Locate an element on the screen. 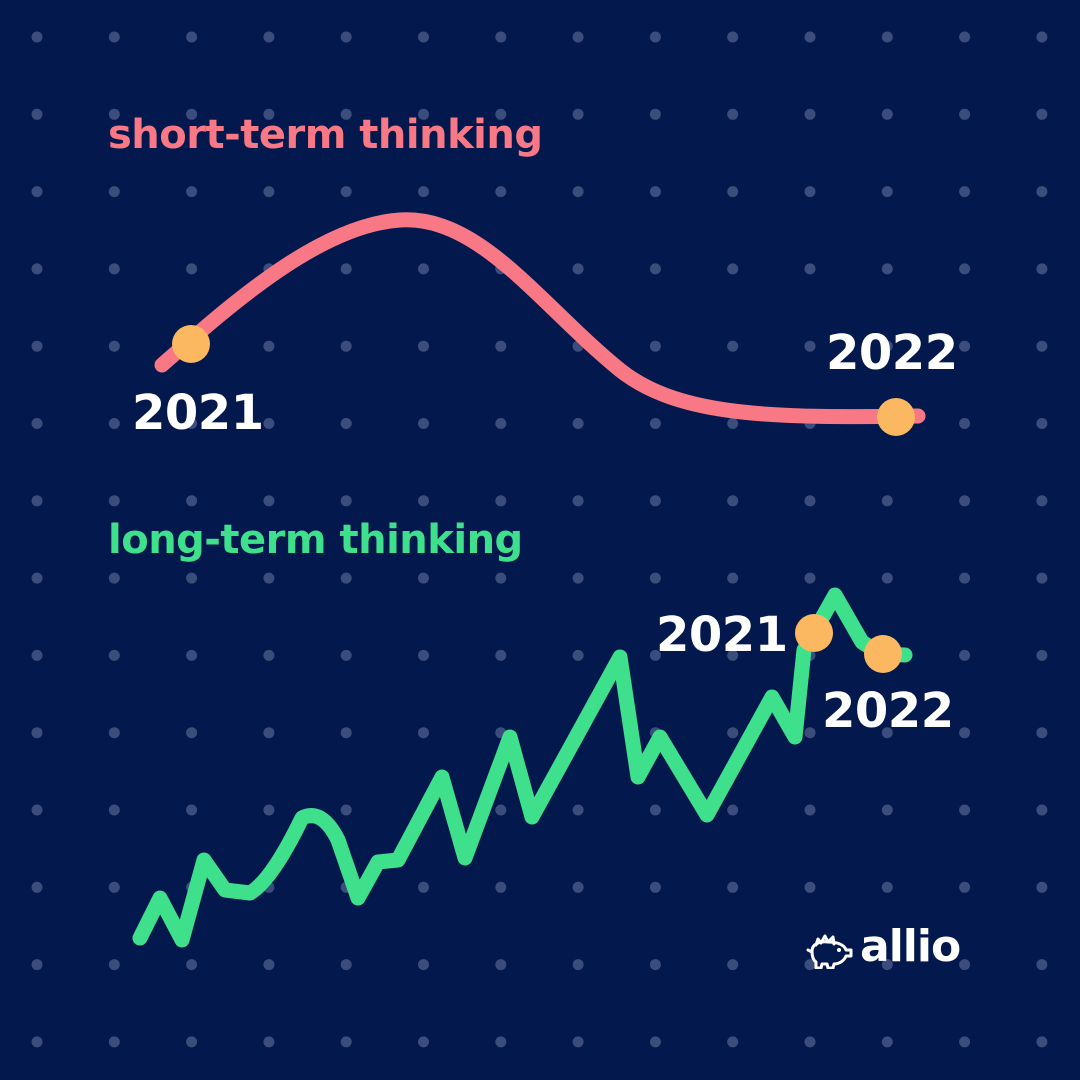 This screenshot has height=1080, width=1080. brand-logo: allio is located at coordinates (883, 947).